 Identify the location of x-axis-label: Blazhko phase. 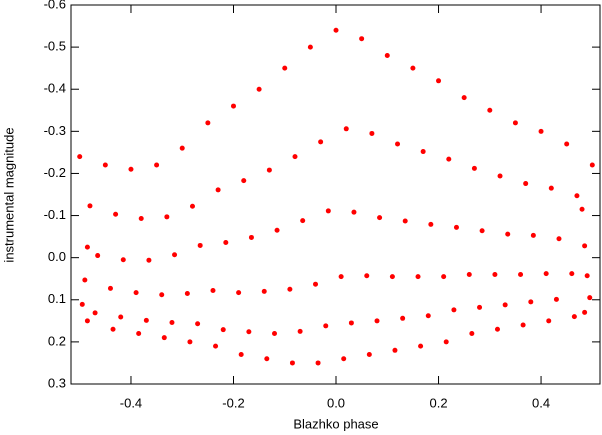
(335, 423).